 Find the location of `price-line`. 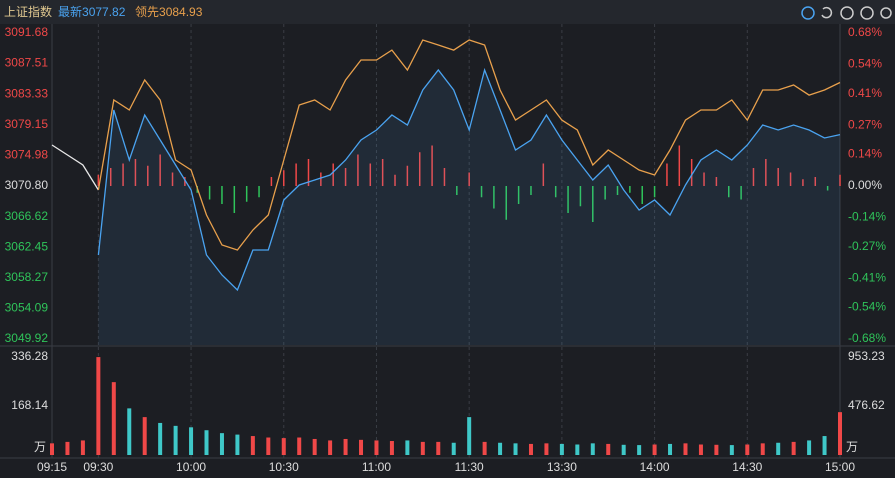

price-line is located at coordinates (75, 167).